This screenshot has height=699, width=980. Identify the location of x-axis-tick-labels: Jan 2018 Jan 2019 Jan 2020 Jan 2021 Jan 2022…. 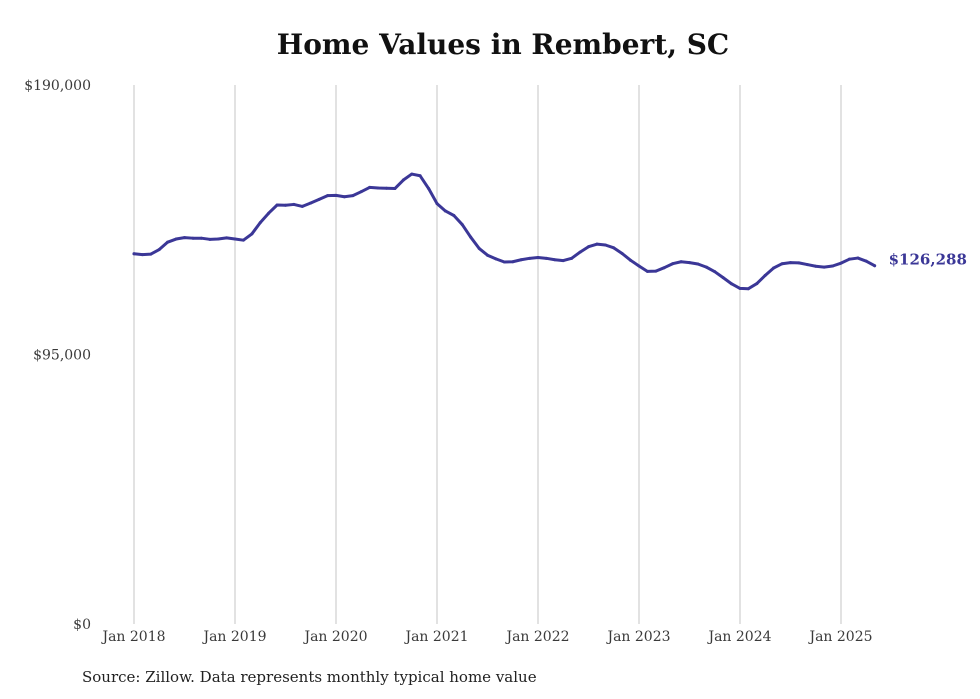
(486, 637).